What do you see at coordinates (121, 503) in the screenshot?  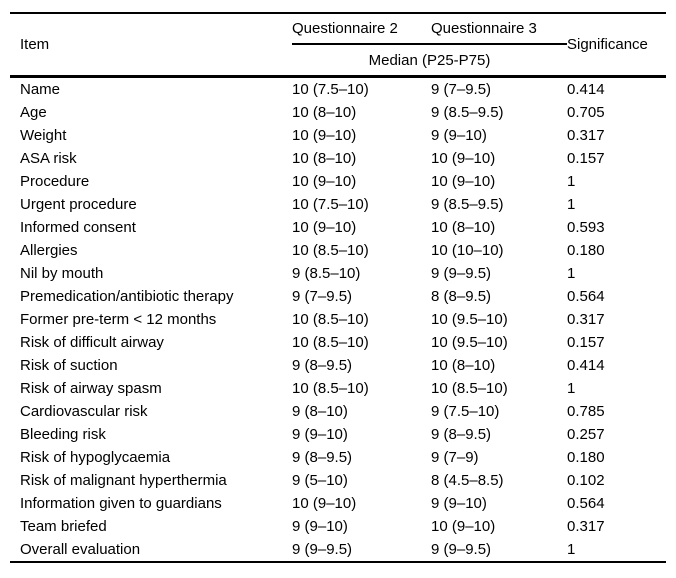 I see `cell-item: Information given to guardians` at bounding box center [121, 503].